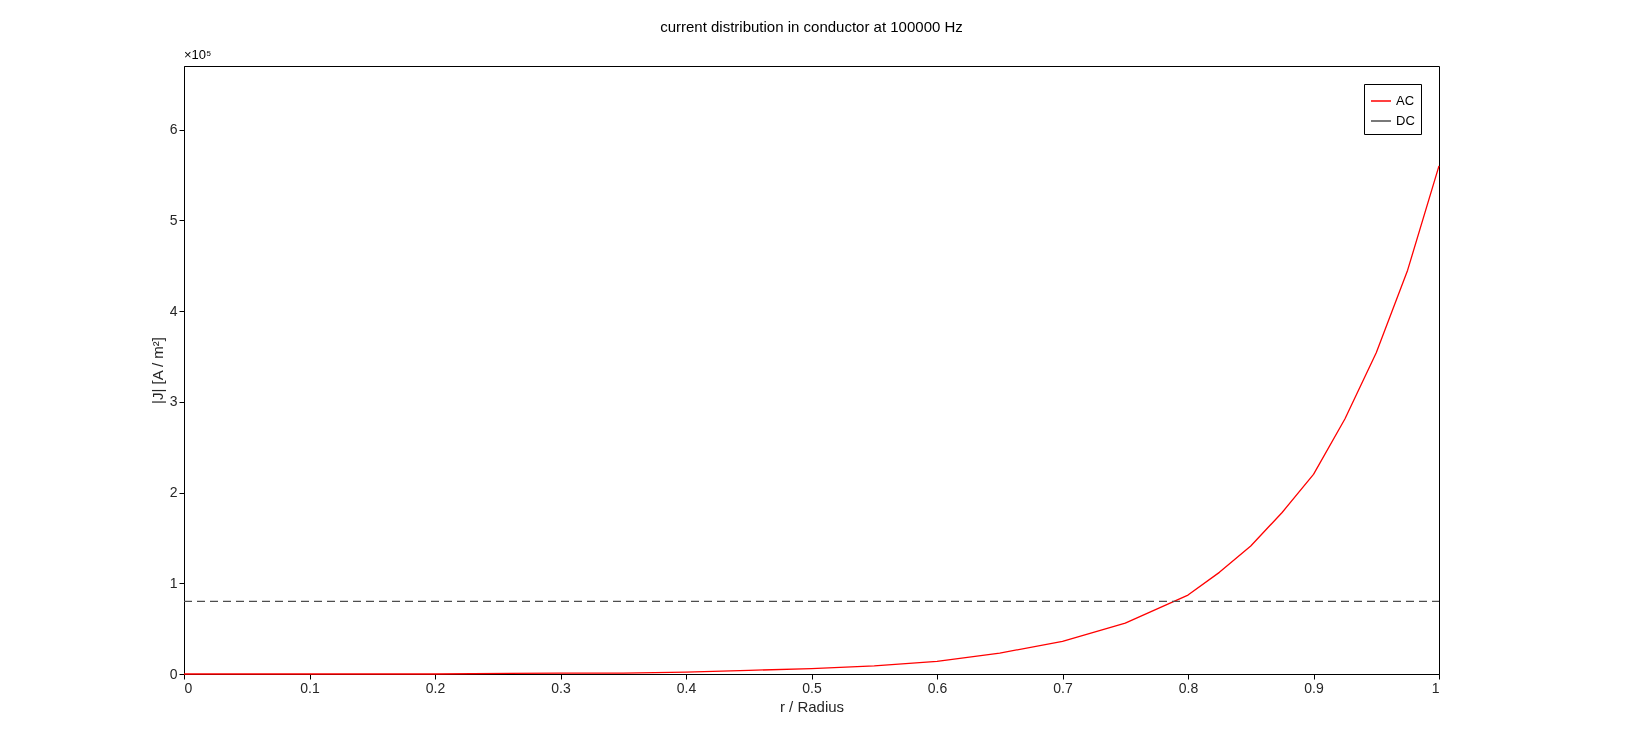 The width and height of the screenshot is (1625, 750). Describe the element at coordinates (173, 310) in the screenshot. I see `y-tick-label: 4` at that location.